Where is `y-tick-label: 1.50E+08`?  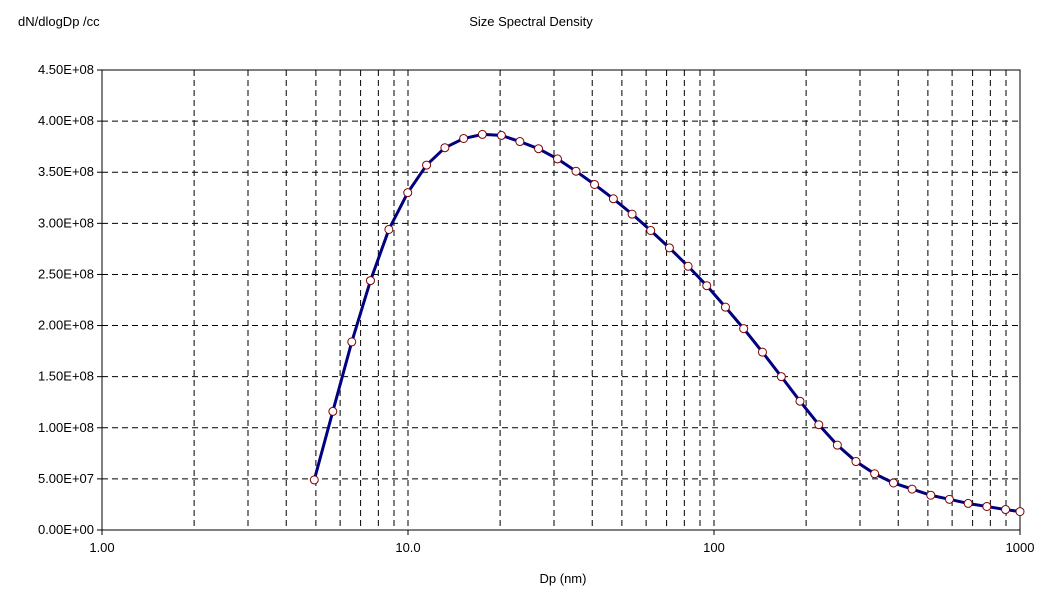 y-tick-label: 1.50E+08 is located at coordinates (66, 376).